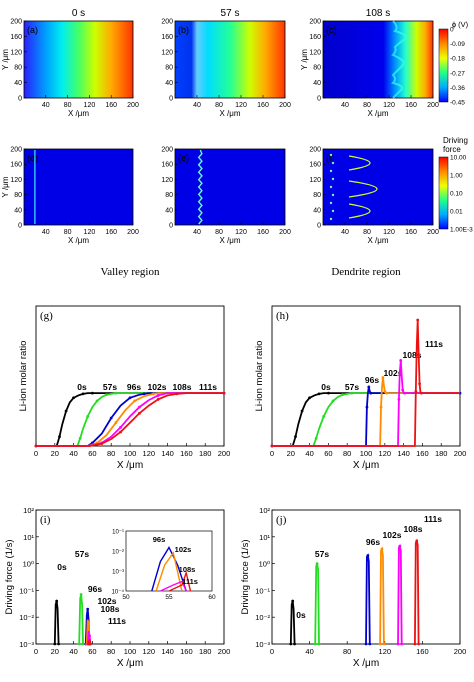 This screenshot has height=682, width=474. I want to click on x-tick-label-a: 200, so click(133, 105).